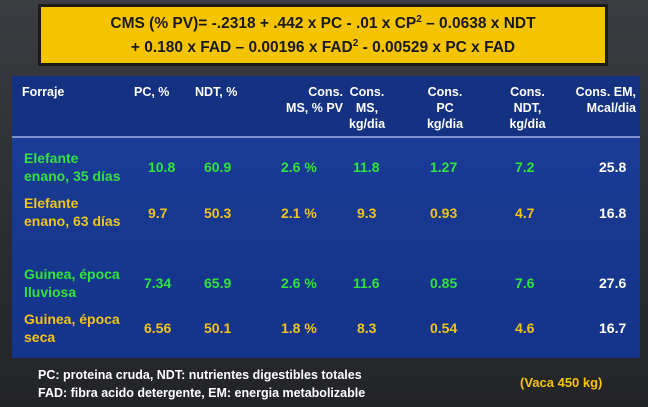 This screenshot has width=648, height=407. I want to click on header-cons-ms-pv: Cons. MS, % PV, so click(300, 100).